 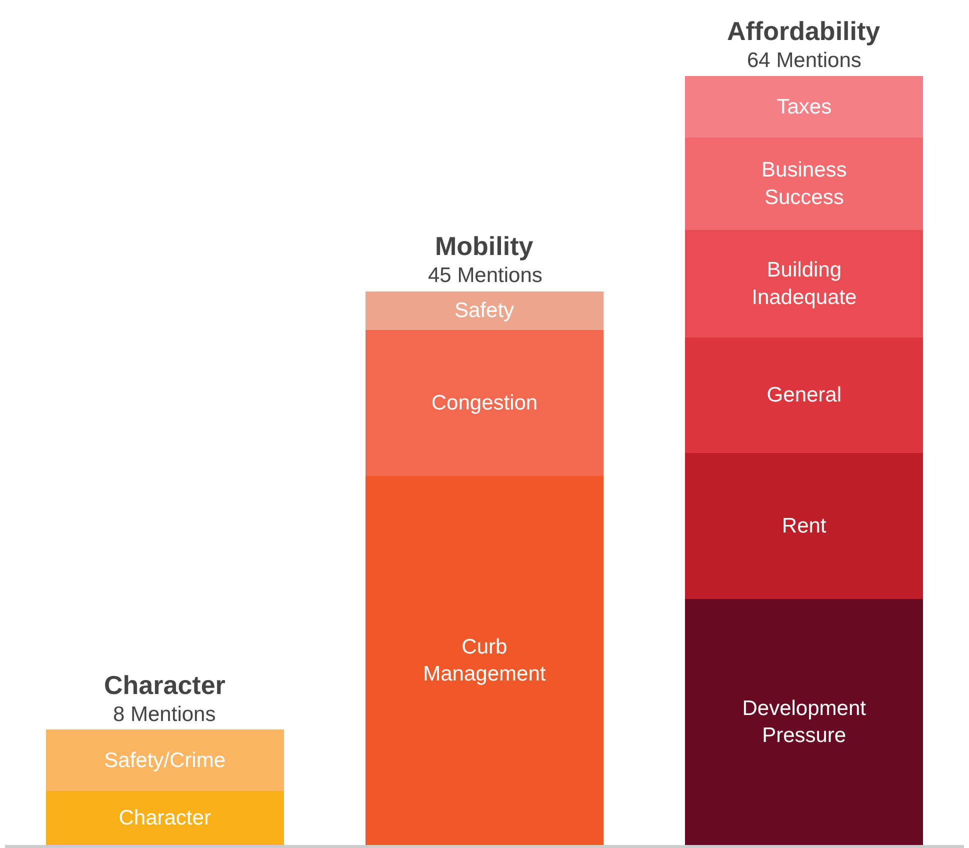 I want to click on series-label: Rent, so click(x=804, y=526).